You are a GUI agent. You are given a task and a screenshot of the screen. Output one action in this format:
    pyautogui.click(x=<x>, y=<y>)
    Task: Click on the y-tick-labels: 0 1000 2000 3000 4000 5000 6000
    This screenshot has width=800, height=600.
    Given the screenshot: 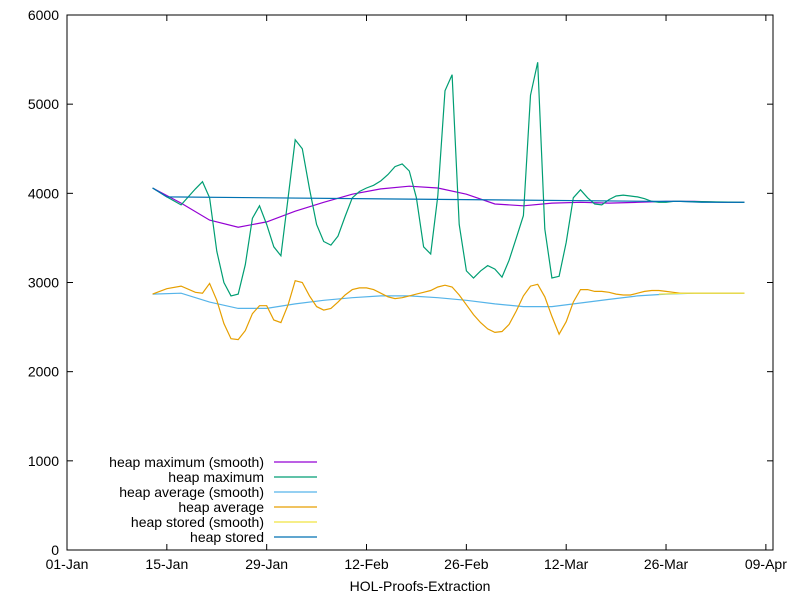 What is the action you would take?
    pyautogui.click(x=43, y=282)
    